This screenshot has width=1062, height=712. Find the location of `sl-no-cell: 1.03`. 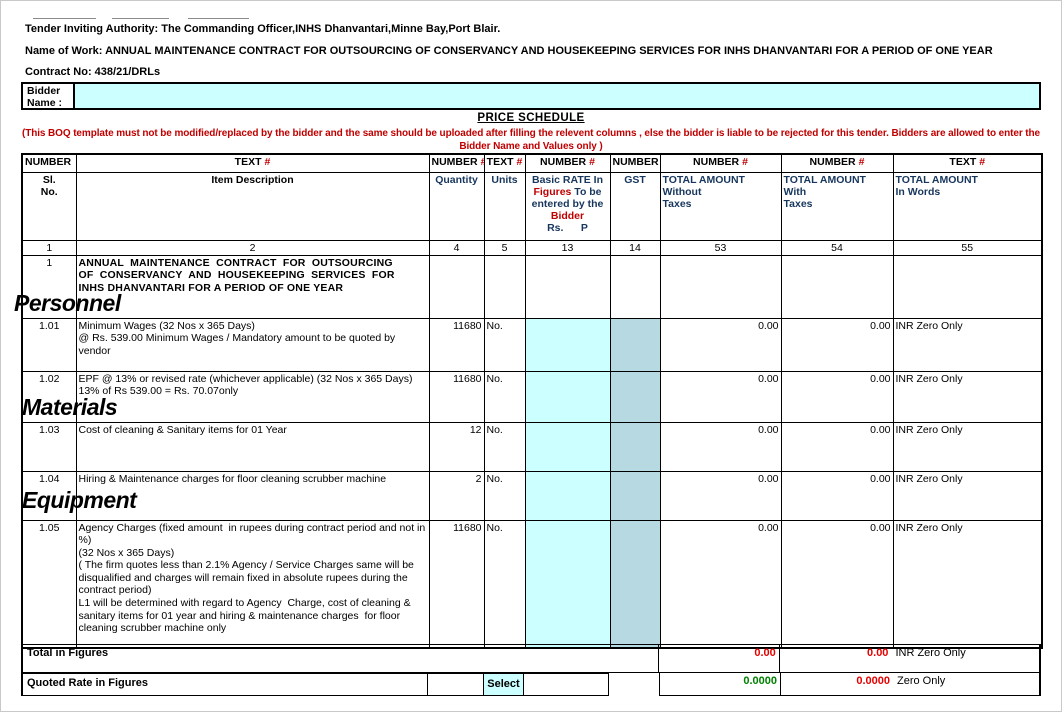

sl-no-cell: 1.03 is located at coordinates (49, 446).